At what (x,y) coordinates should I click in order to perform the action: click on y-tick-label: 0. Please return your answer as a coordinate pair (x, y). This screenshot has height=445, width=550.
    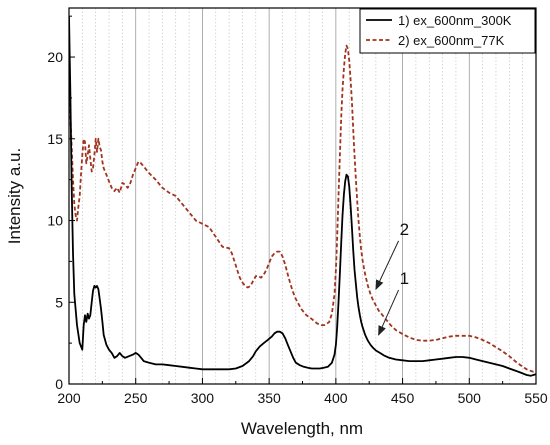
    Looking at the image, I should click on (59, 384).